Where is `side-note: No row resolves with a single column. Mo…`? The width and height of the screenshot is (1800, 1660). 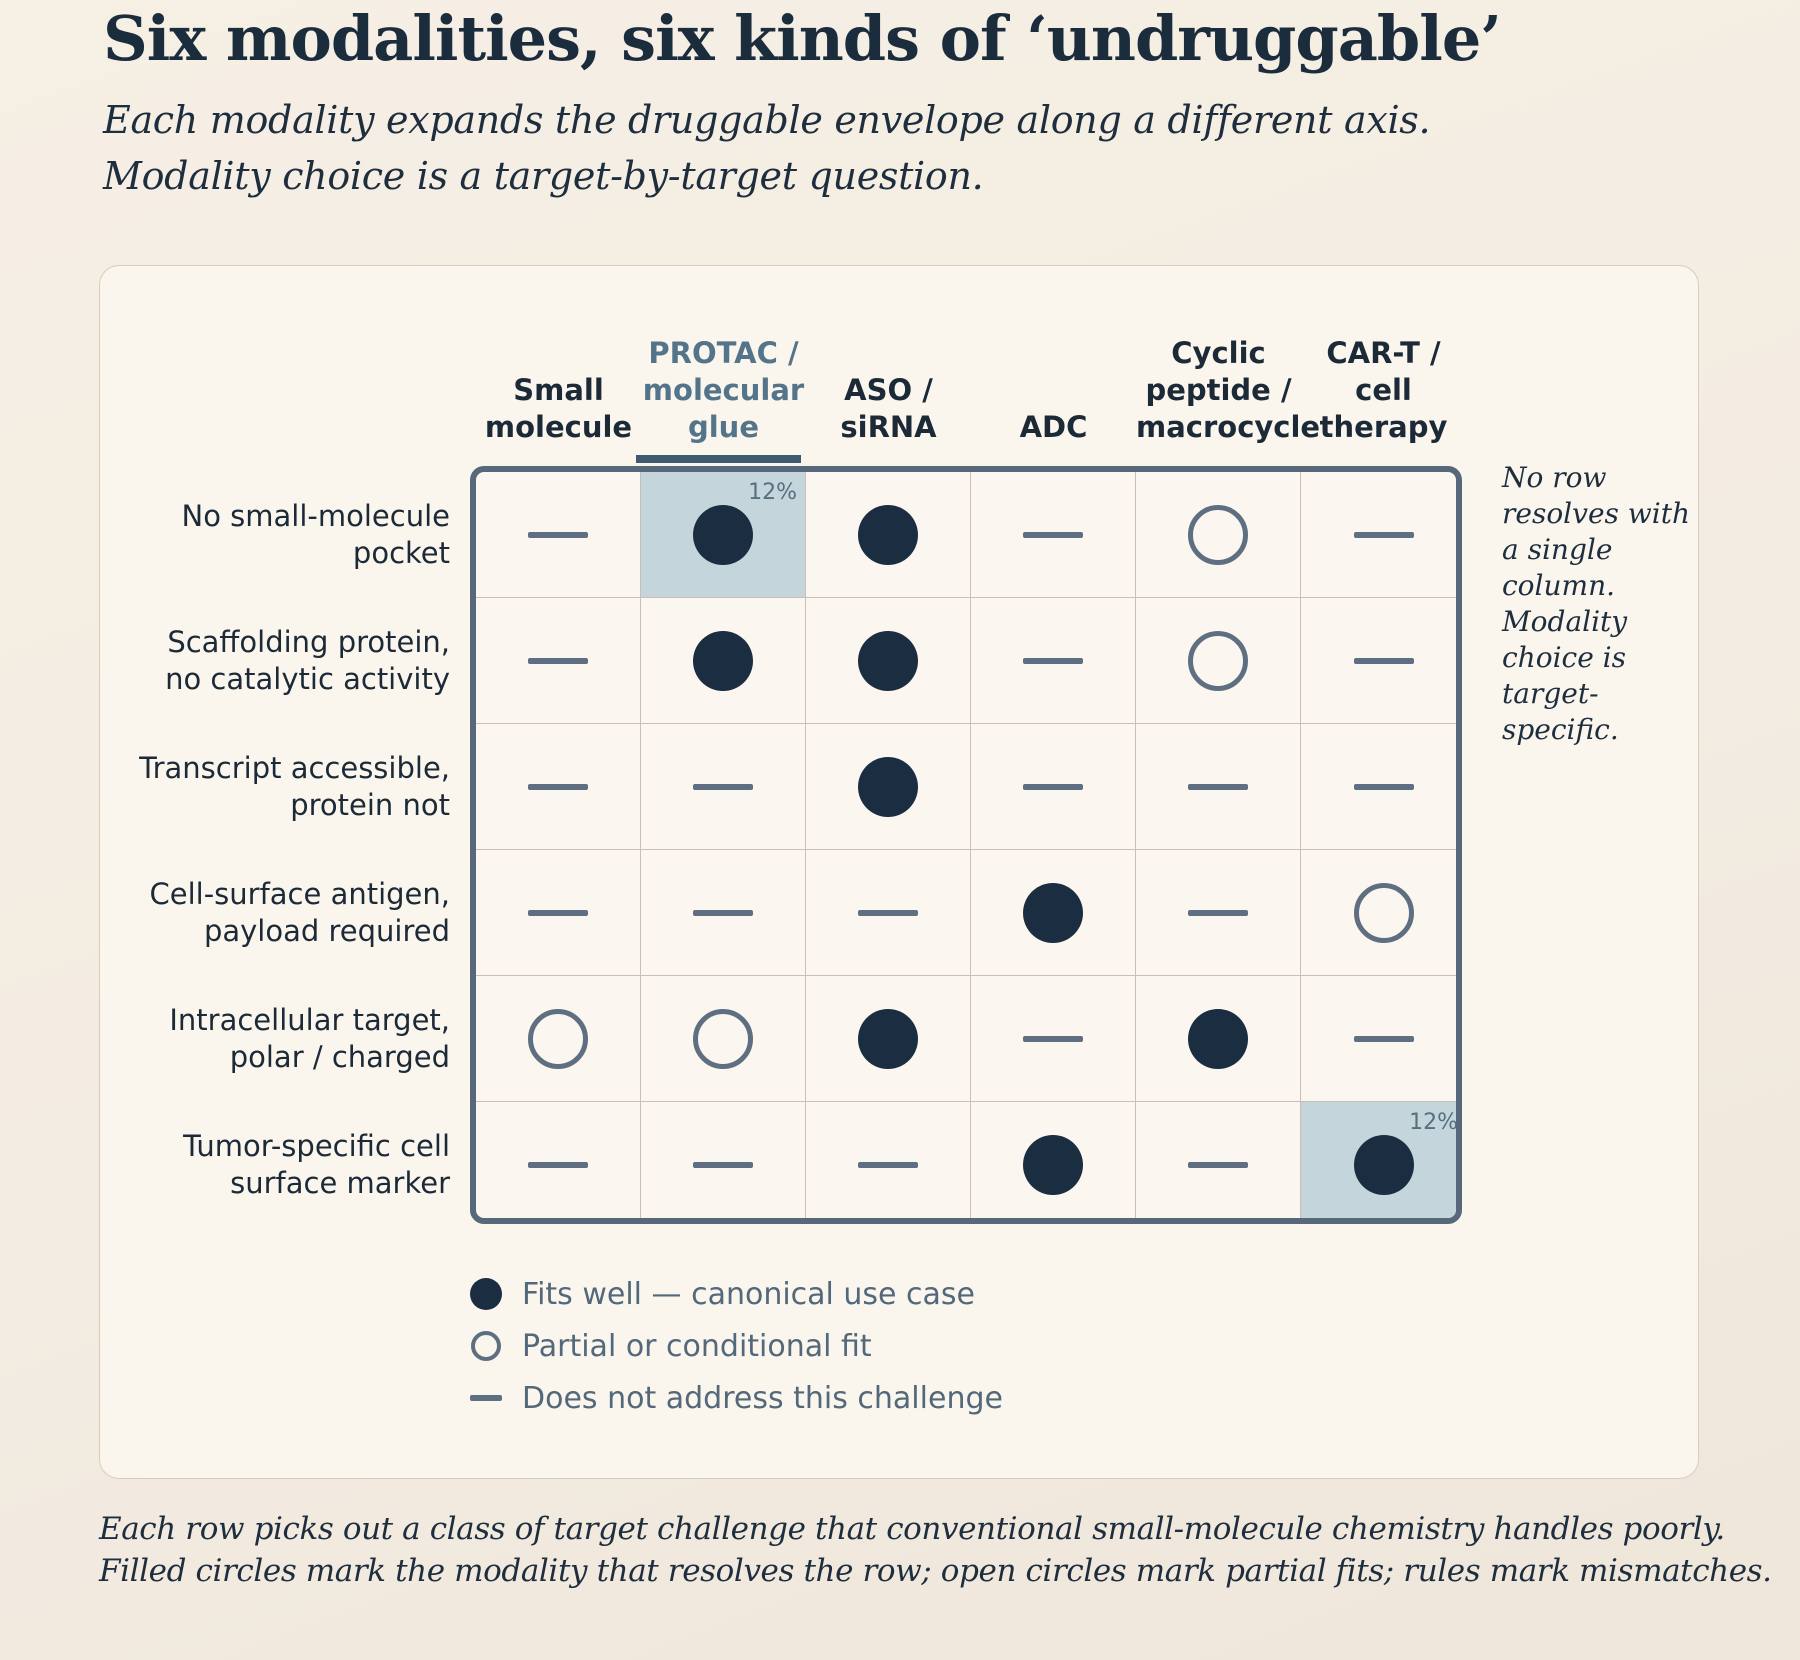
side-note: No row resolves with a single column. Mo… is located at coordinates (1596, 603).